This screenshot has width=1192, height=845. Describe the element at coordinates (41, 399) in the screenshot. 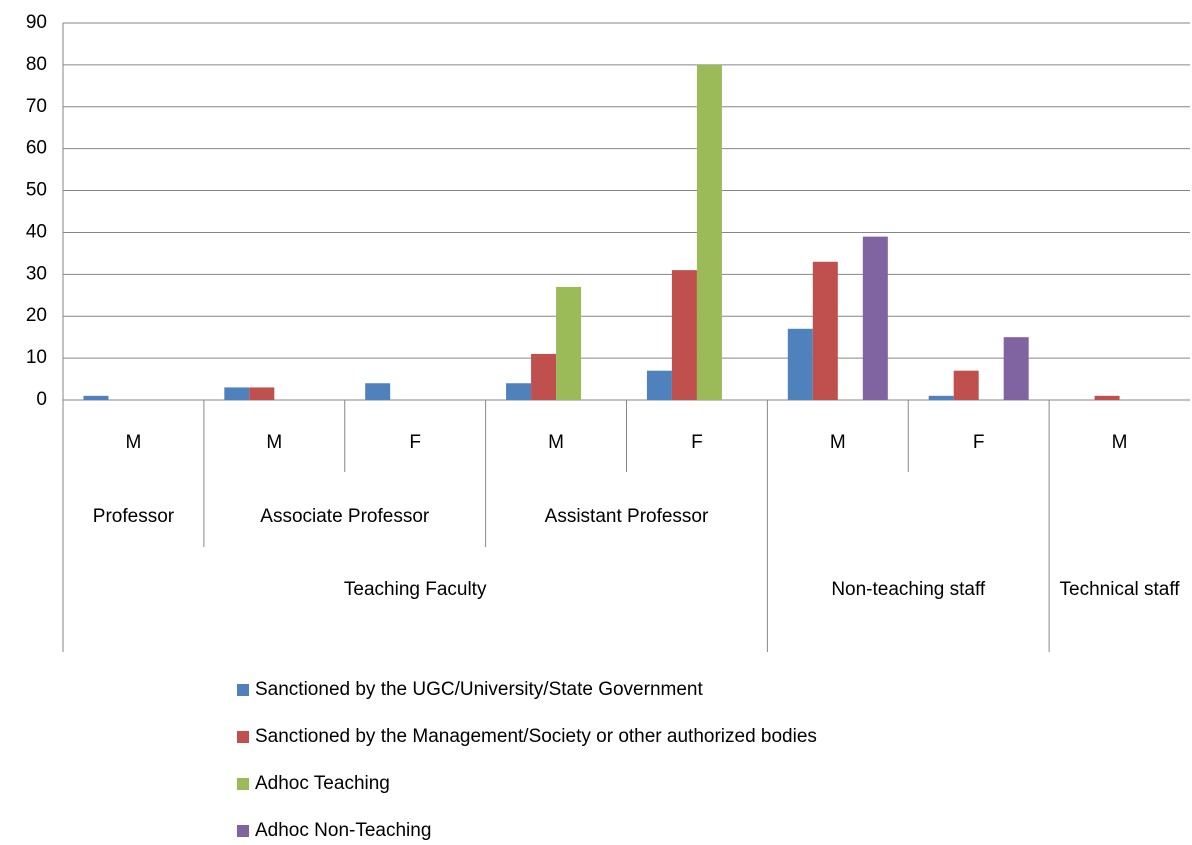

I see `y-tick-label: 0` at that location.